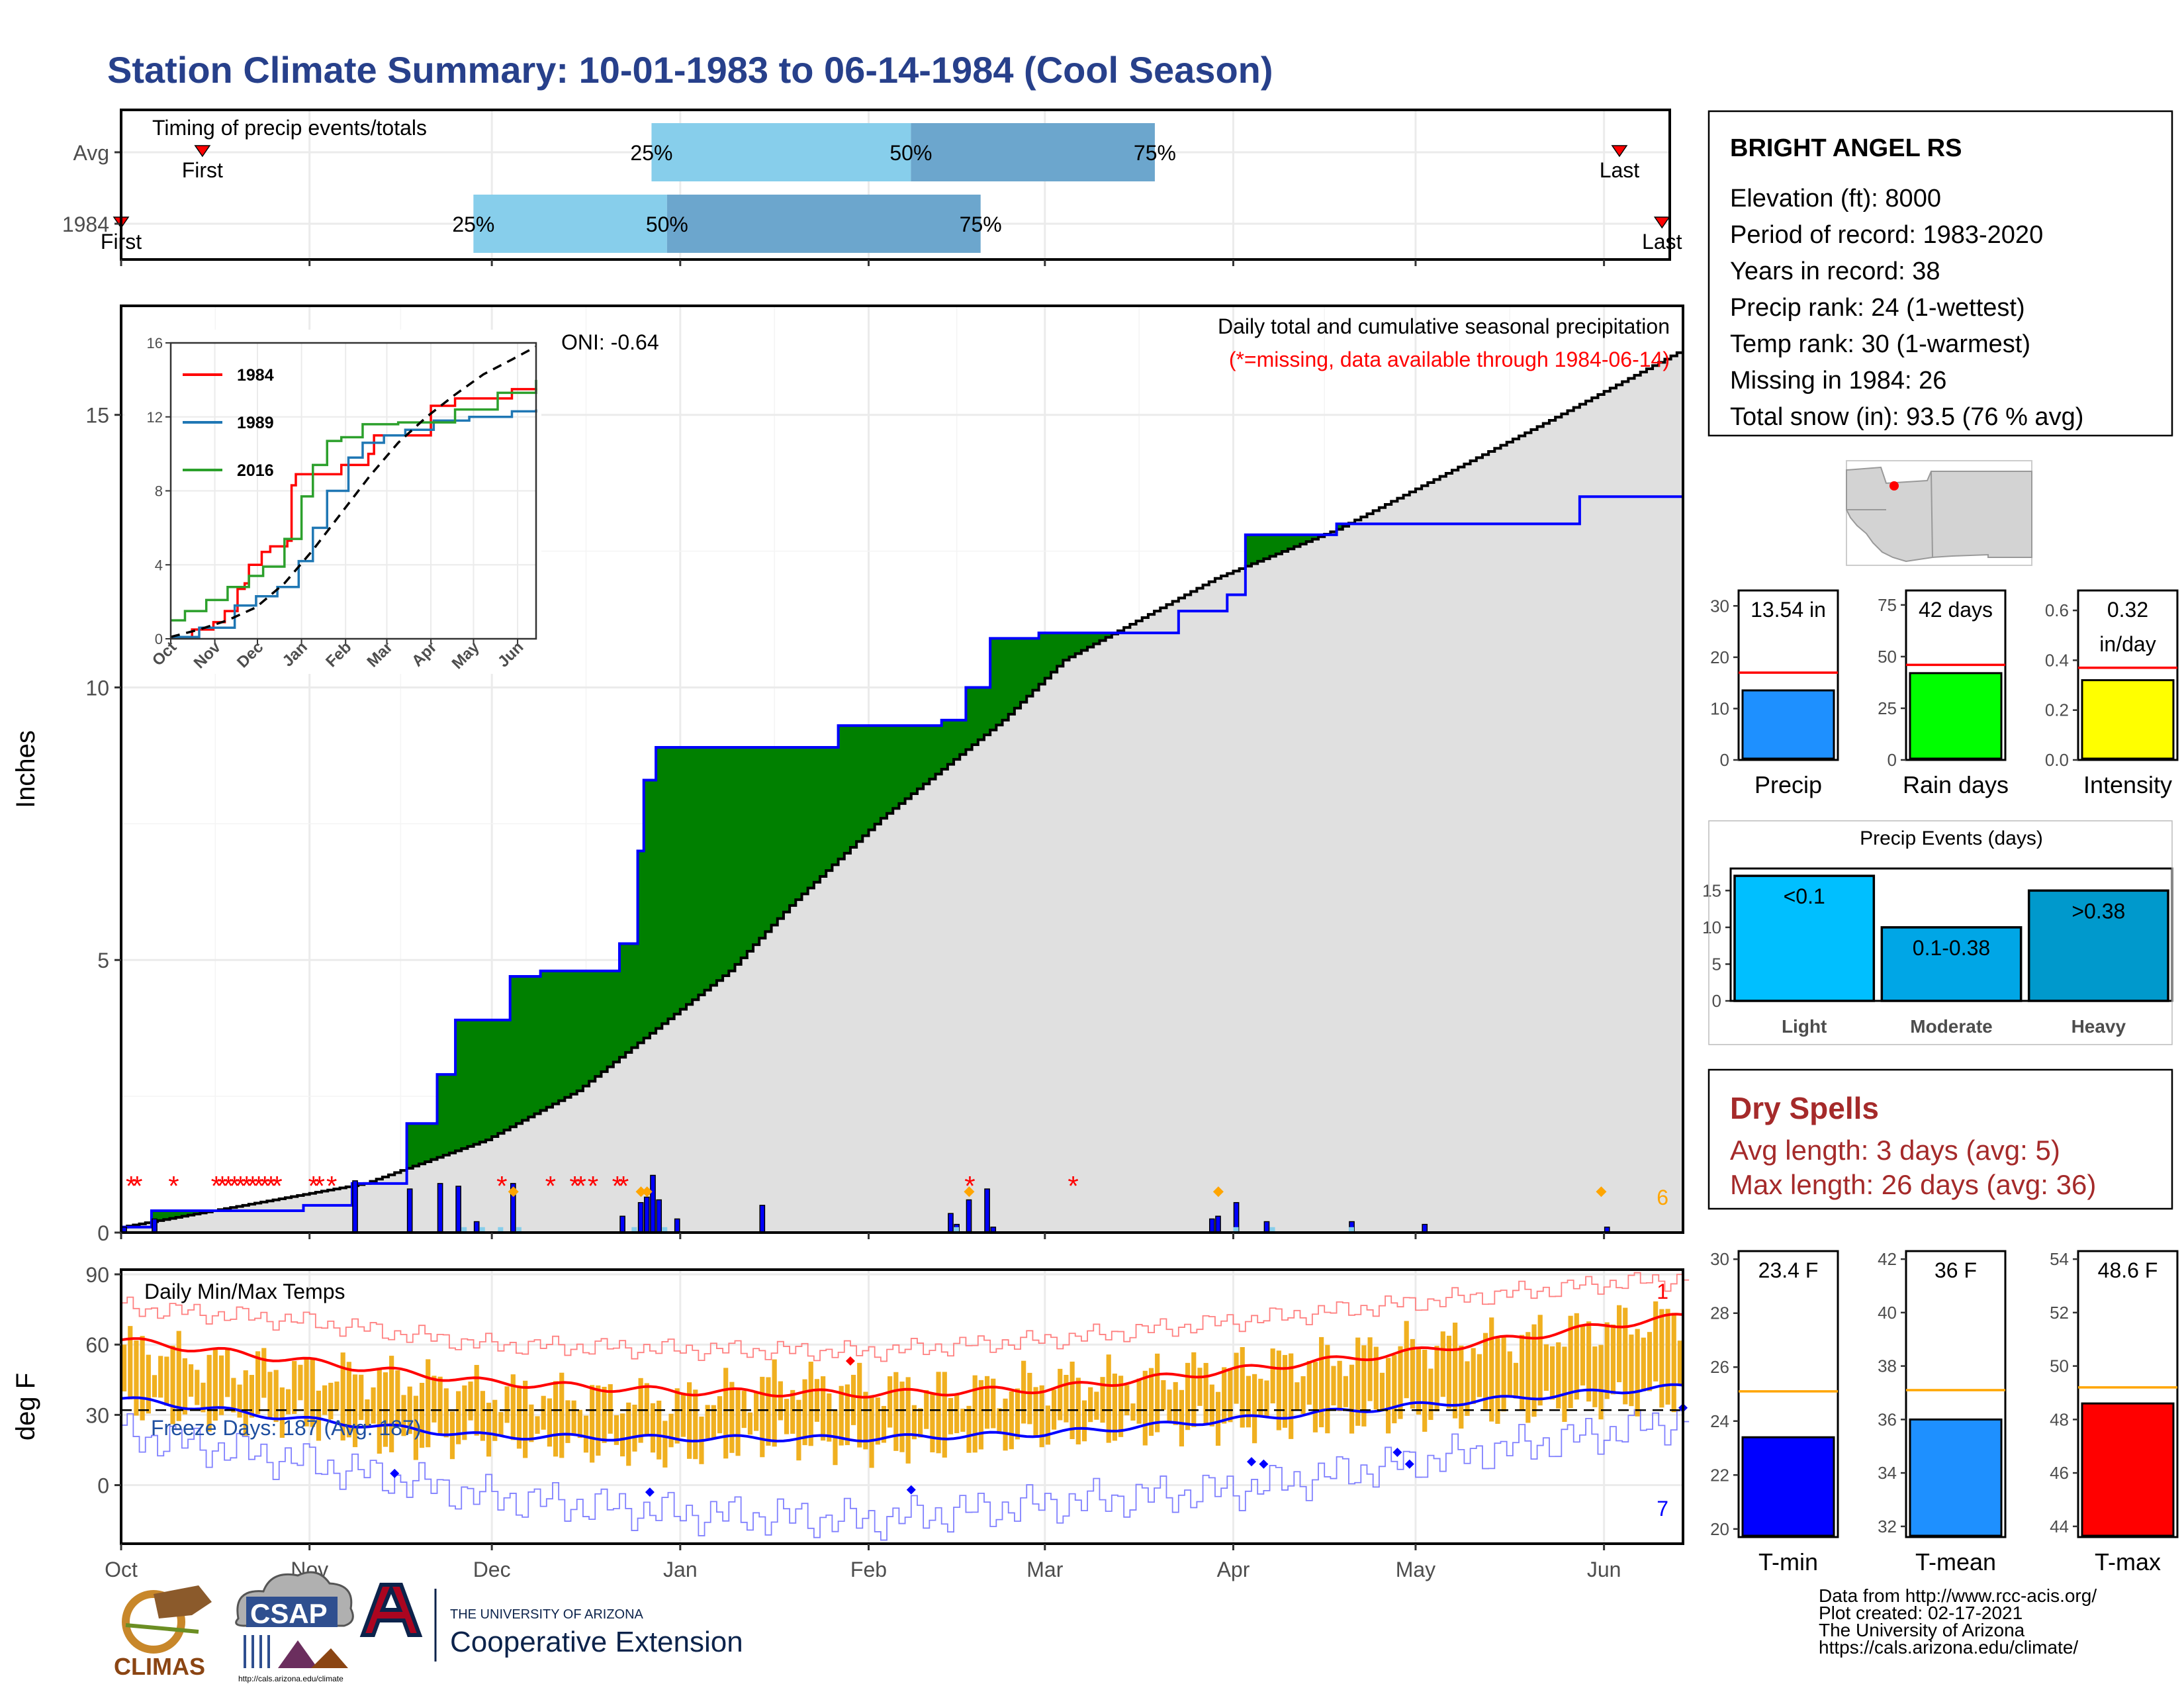 The height and width of the screenshot is (1688, 2184). What do you see at coordinates (1956, 784) in the screenshot?
I see `precip-summary-label-Rain days: Rain days` at bounding box center [1956, 784].